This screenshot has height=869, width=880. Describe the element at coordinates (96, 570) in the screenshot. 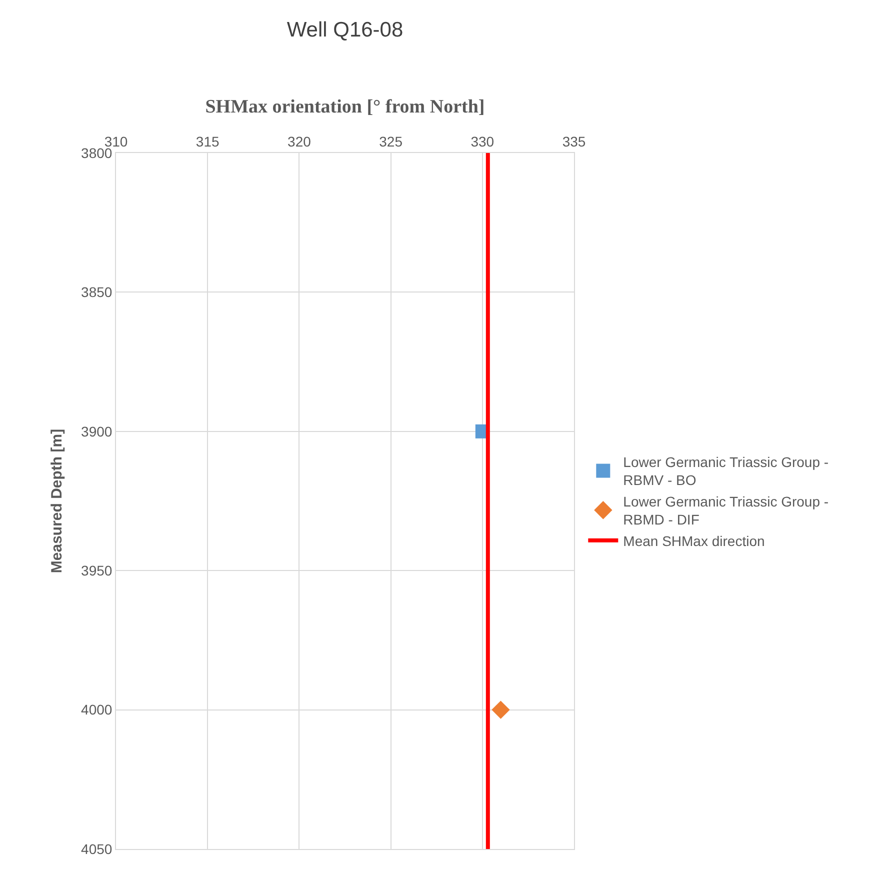

I see `y-tick-label: 3950` at that location.